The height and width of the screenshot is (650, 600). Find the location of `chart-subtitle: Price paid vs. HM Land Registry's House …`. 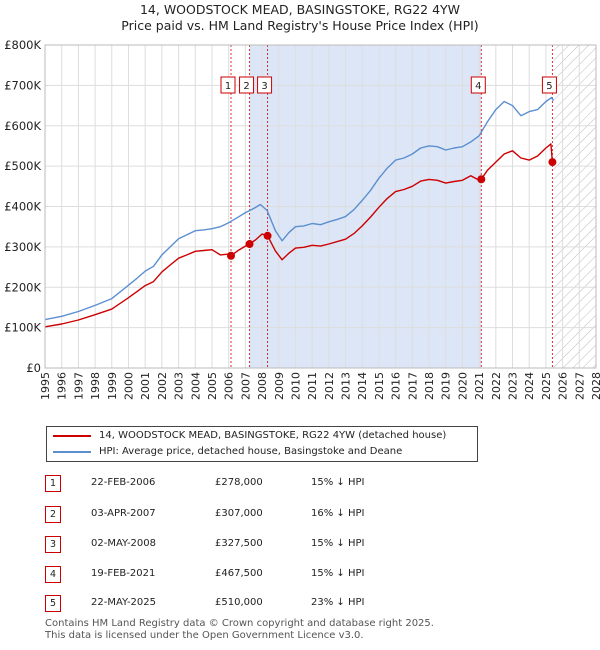

chart-subtitle: Price paid vs. HM Land Registry's House … is located at coordinates (300, 25).